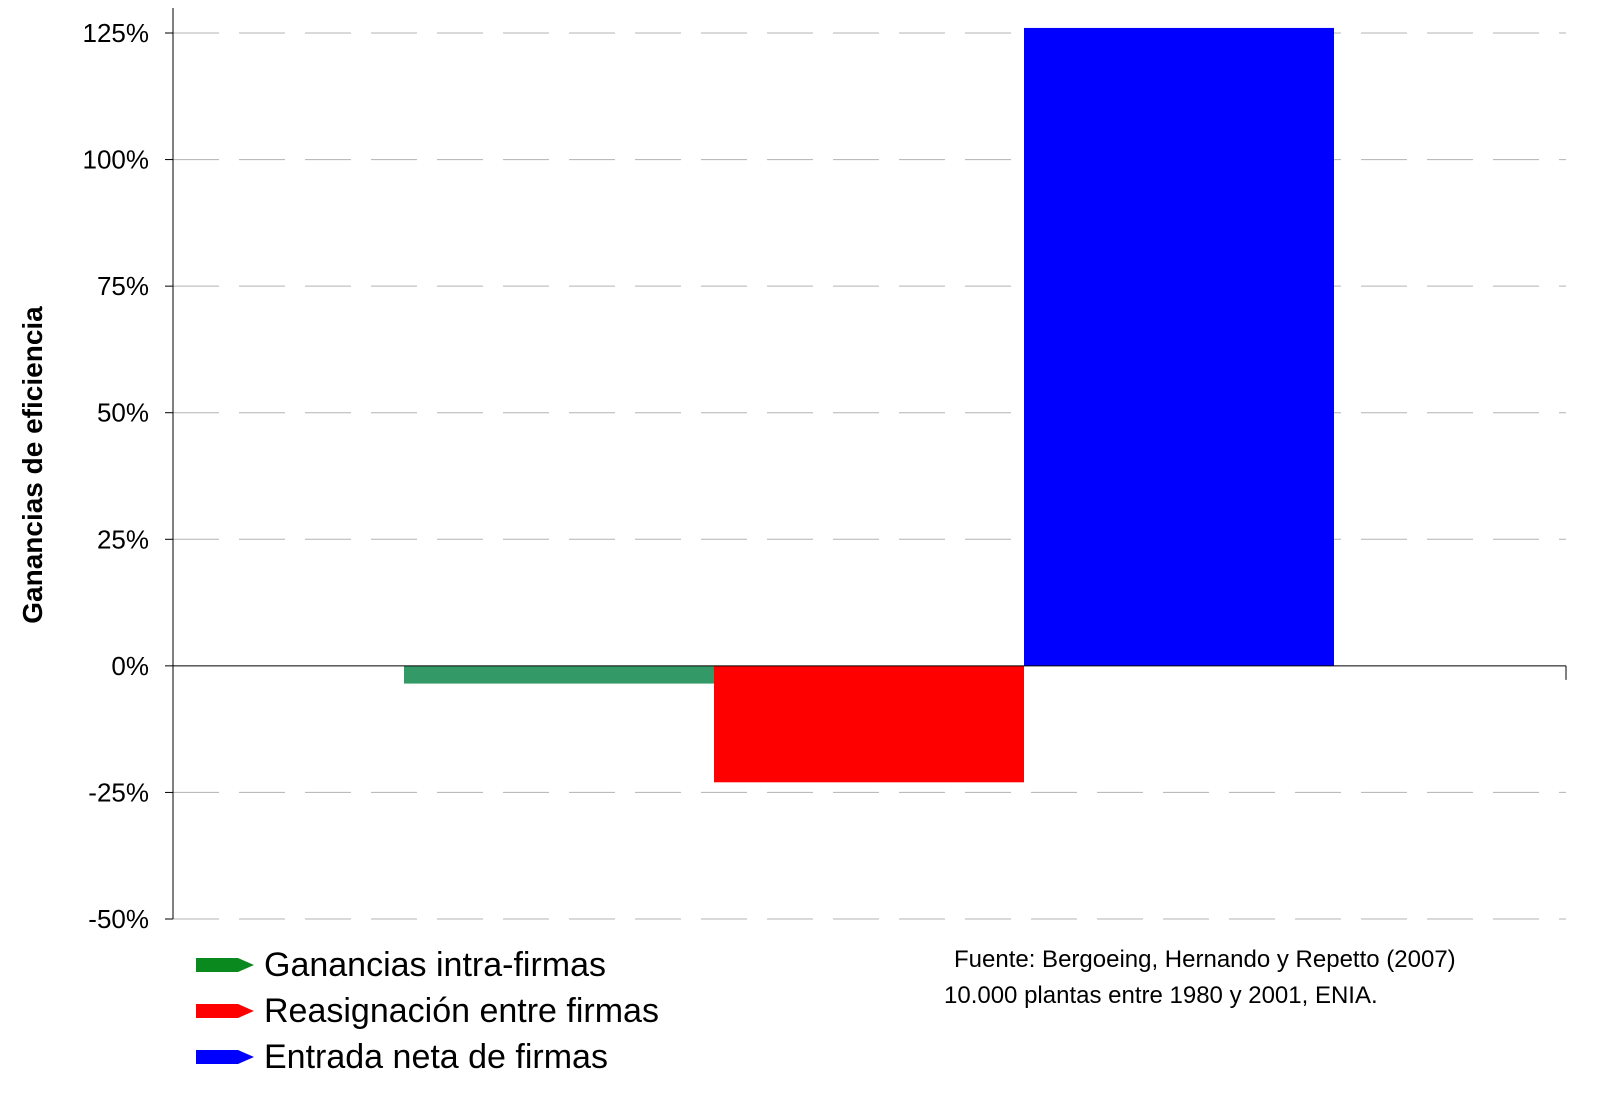 This screenshot has height=1105, width=1611. I want to click on y-tick-labels: 125% 100% 75% 50% 25% 0% -25% -50%, so click(116, 476).